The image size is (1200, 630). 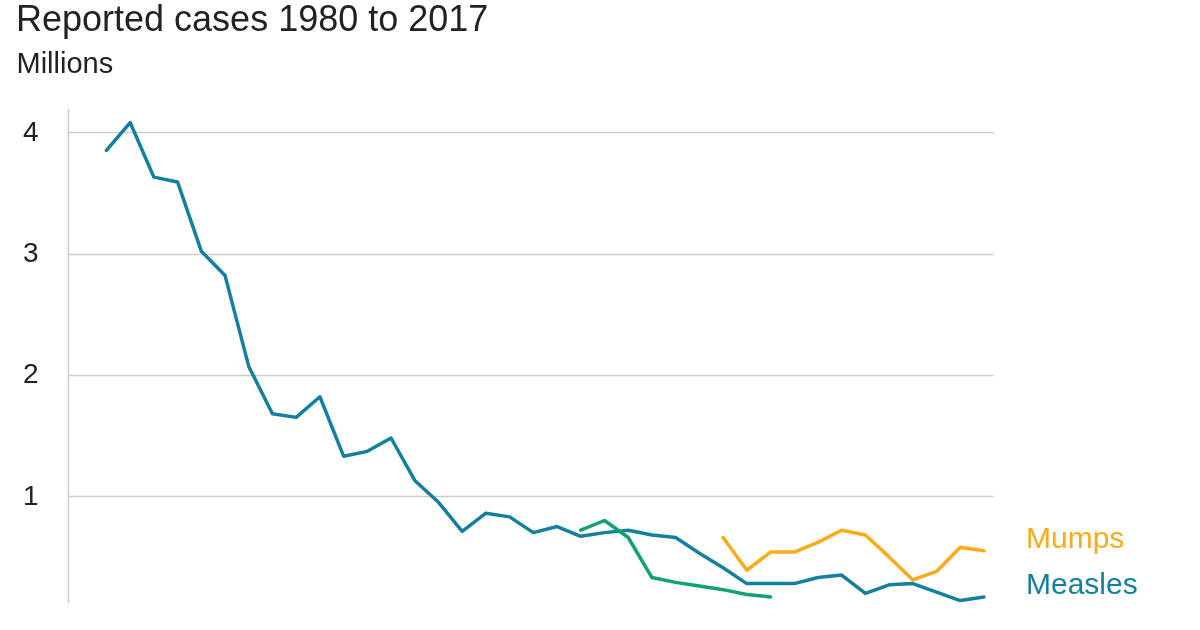 I want to click on chart-title: Reported cases 1980 to 2017, so click(x=252, y=19).